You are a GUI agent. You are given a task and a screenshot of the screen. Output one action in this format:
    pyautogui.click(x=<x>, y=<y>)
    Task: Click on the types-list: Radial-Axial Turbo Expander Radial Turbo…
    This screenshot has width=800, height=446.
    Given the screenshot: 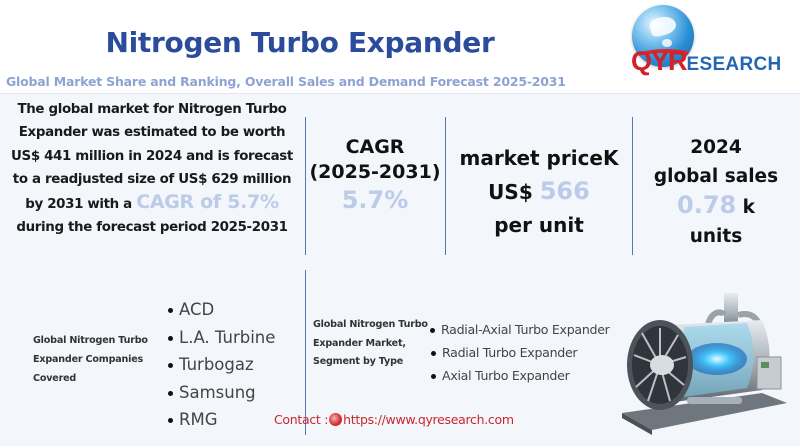 What is the action you would take?
    pyautogui.click(x=519, y=352)
    